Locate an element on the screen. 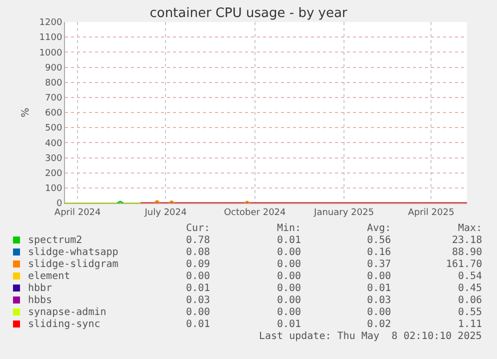 The height and width of the screenshot is (359, 497). legend-label: synapse-admin is located at coordinates (67, 312).